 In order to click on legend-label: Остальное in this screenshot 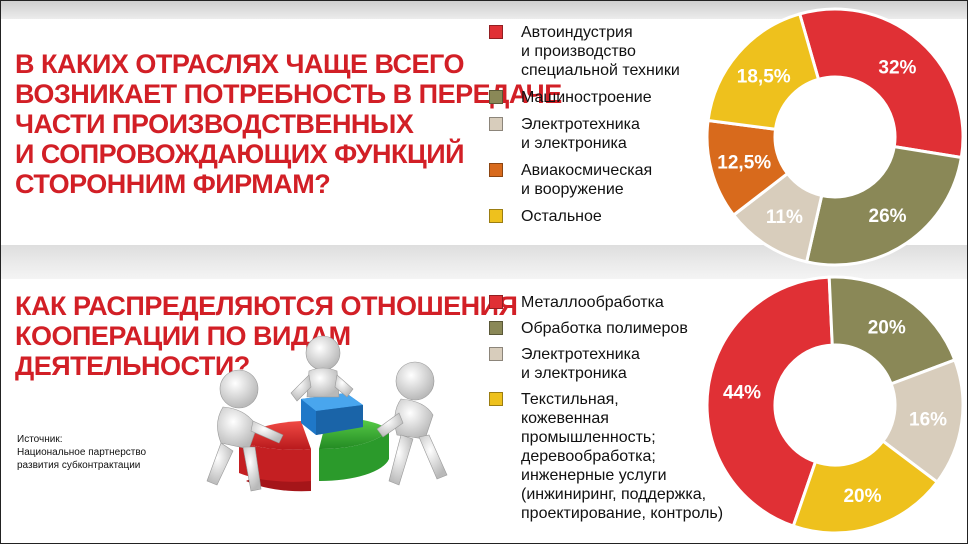, I will do `click(561, 216)`.